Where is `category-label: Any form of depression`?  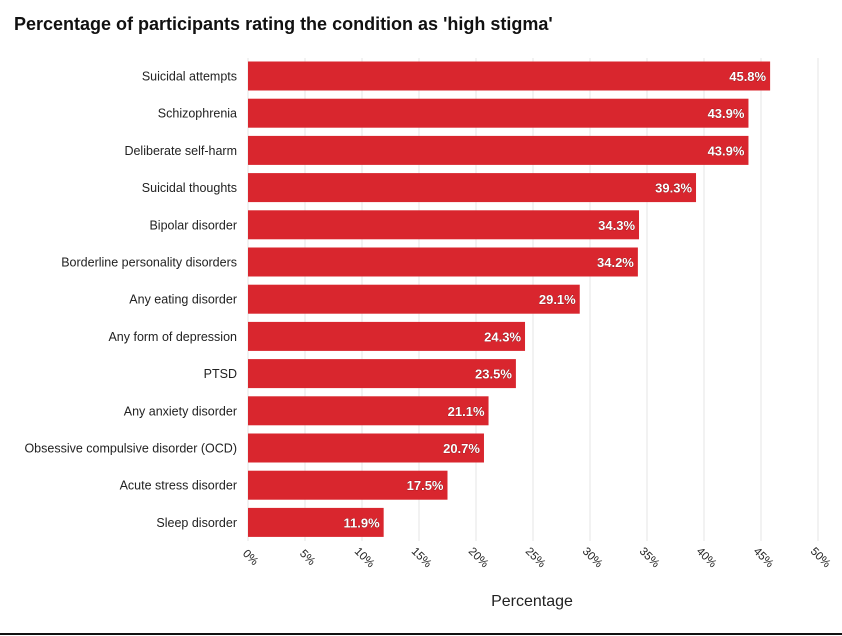 category-label: Any form of depression is located at coordinates (172, 337).